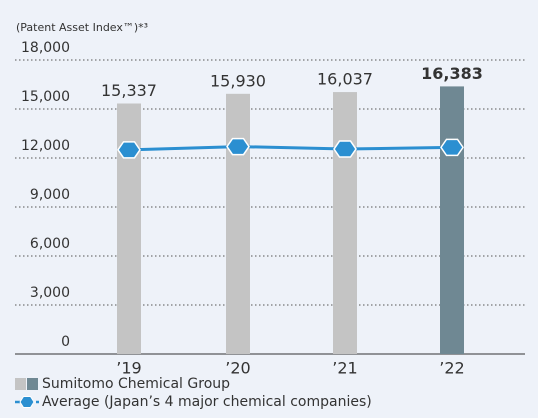  Describe the element at coordinates (238, 80) in the screenshot. I see `data-label: 15,930` at that location.